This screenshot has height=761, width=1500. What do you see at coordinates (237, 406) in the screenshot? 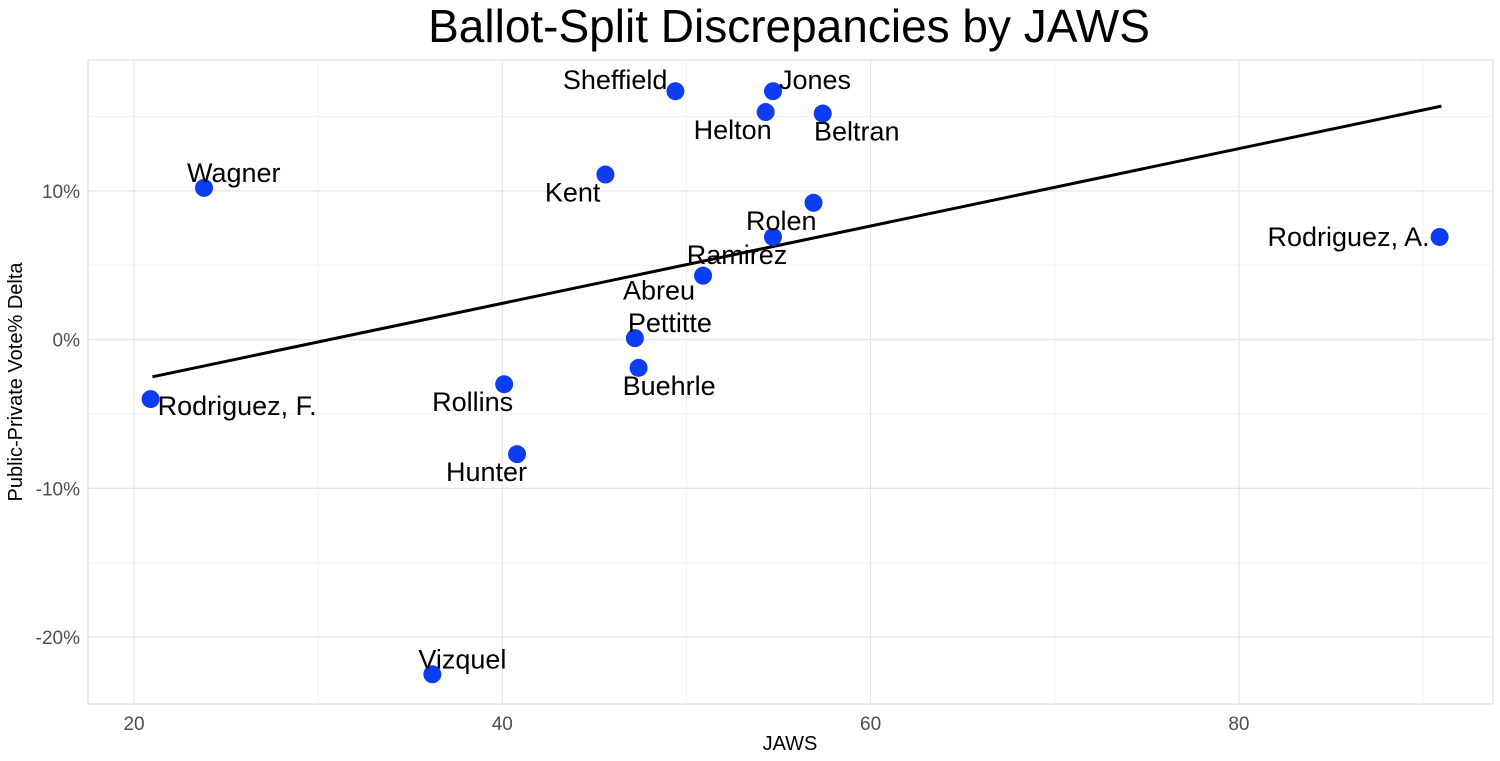
I see `point-label: Rodriguez, F.` at bounding box center [237, 406].